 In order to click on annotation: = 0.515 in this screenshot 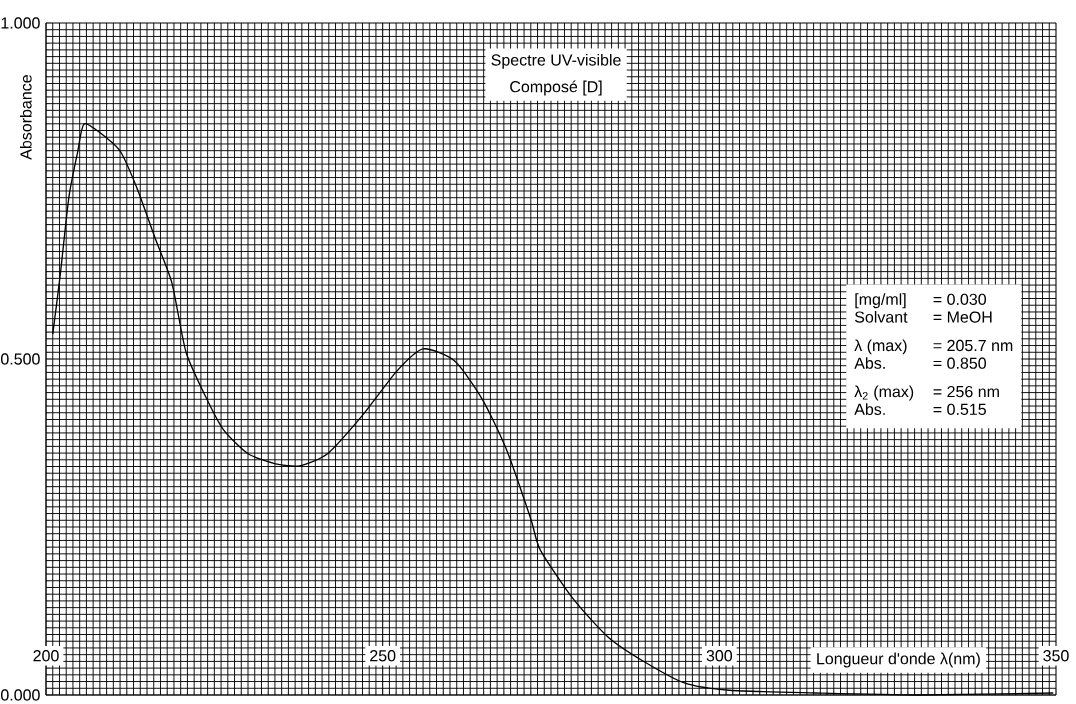, I will do `click(959, 409)`.